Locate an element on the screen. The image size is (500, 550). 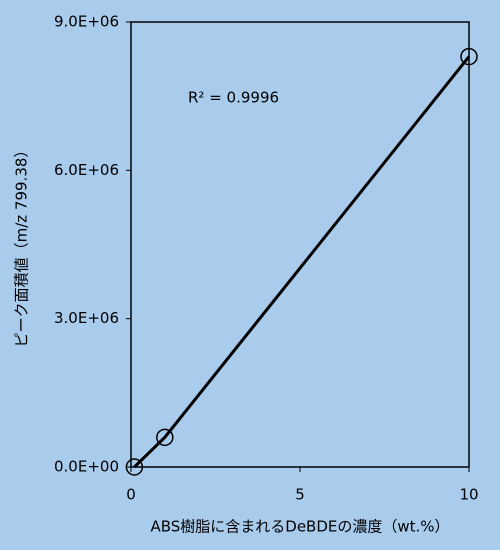
y-tick-label: 9.0E+06 is located at coordinates (86, 22).